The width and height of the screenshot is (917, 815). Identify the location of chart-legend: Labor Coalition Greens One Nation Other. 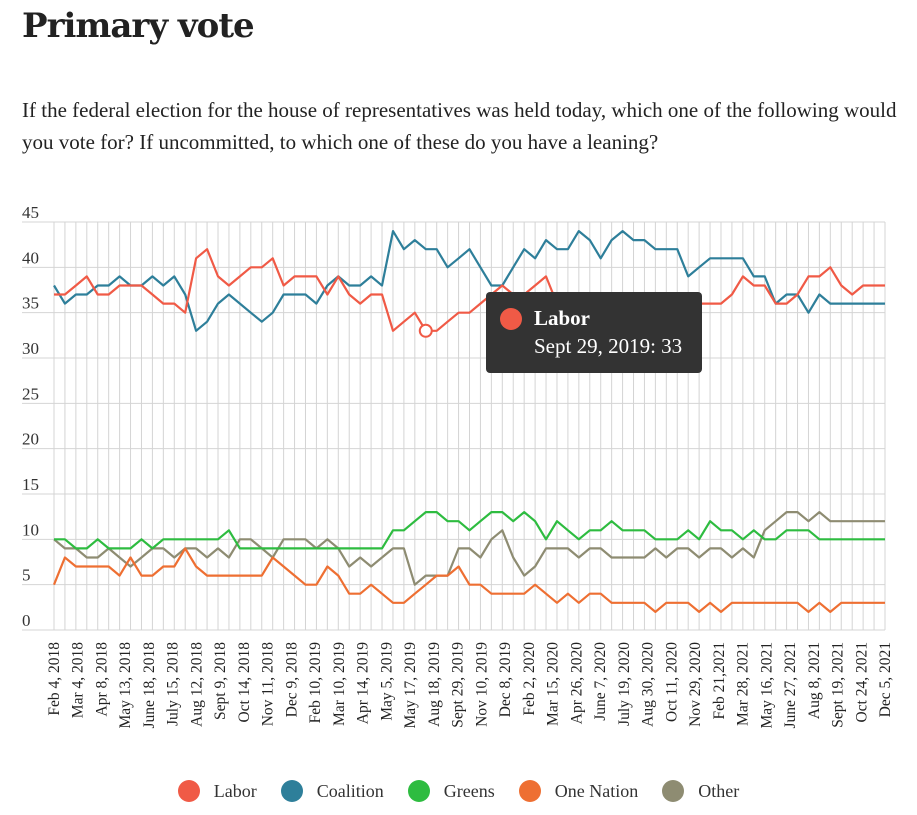
(458, 791).